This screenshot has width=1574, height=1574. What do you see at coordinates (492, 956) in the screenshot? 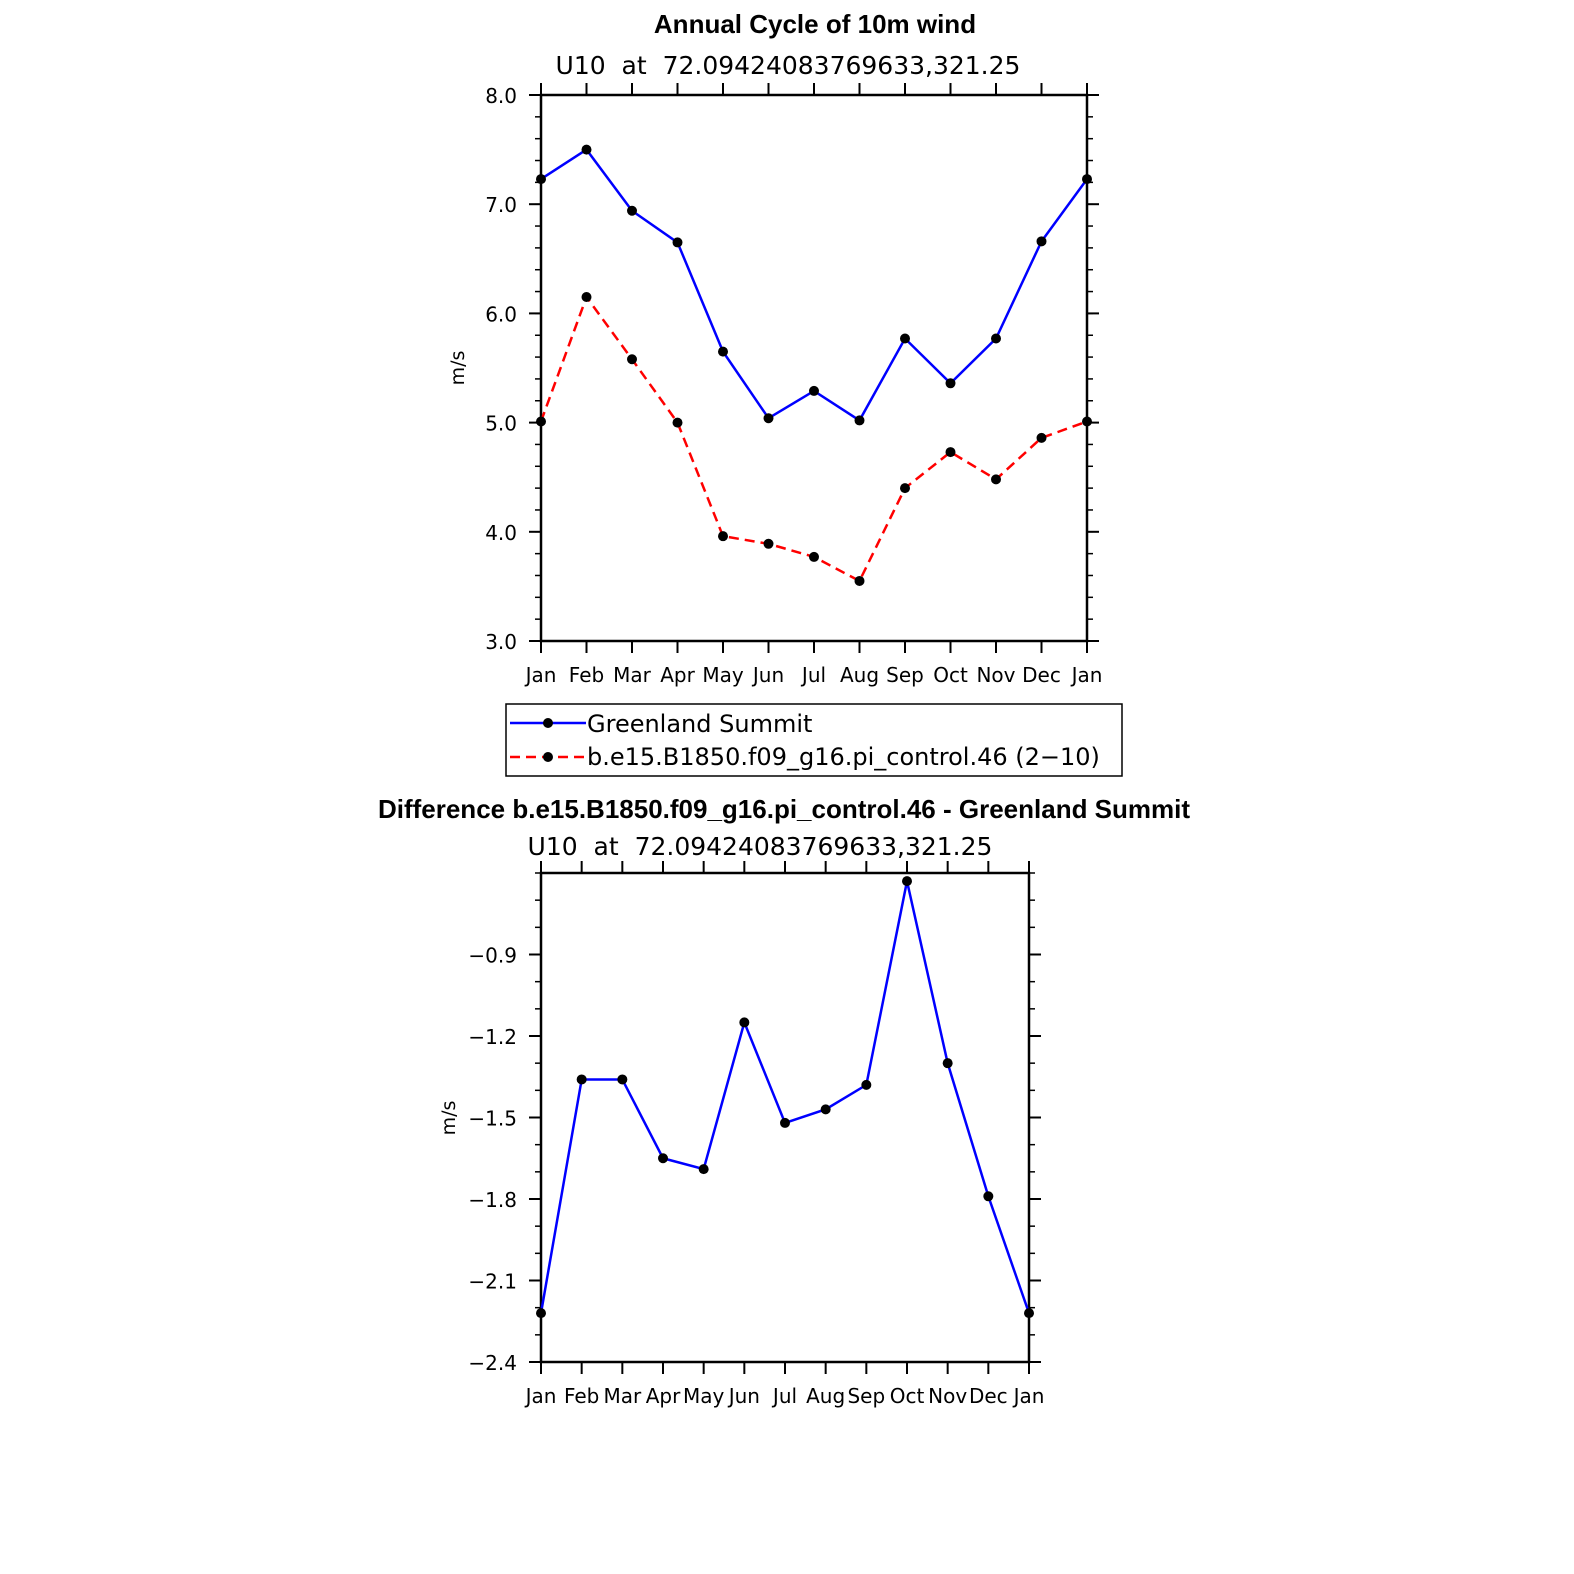
I see `y-tick-label: −0.9` at bounding box center [492, 956].